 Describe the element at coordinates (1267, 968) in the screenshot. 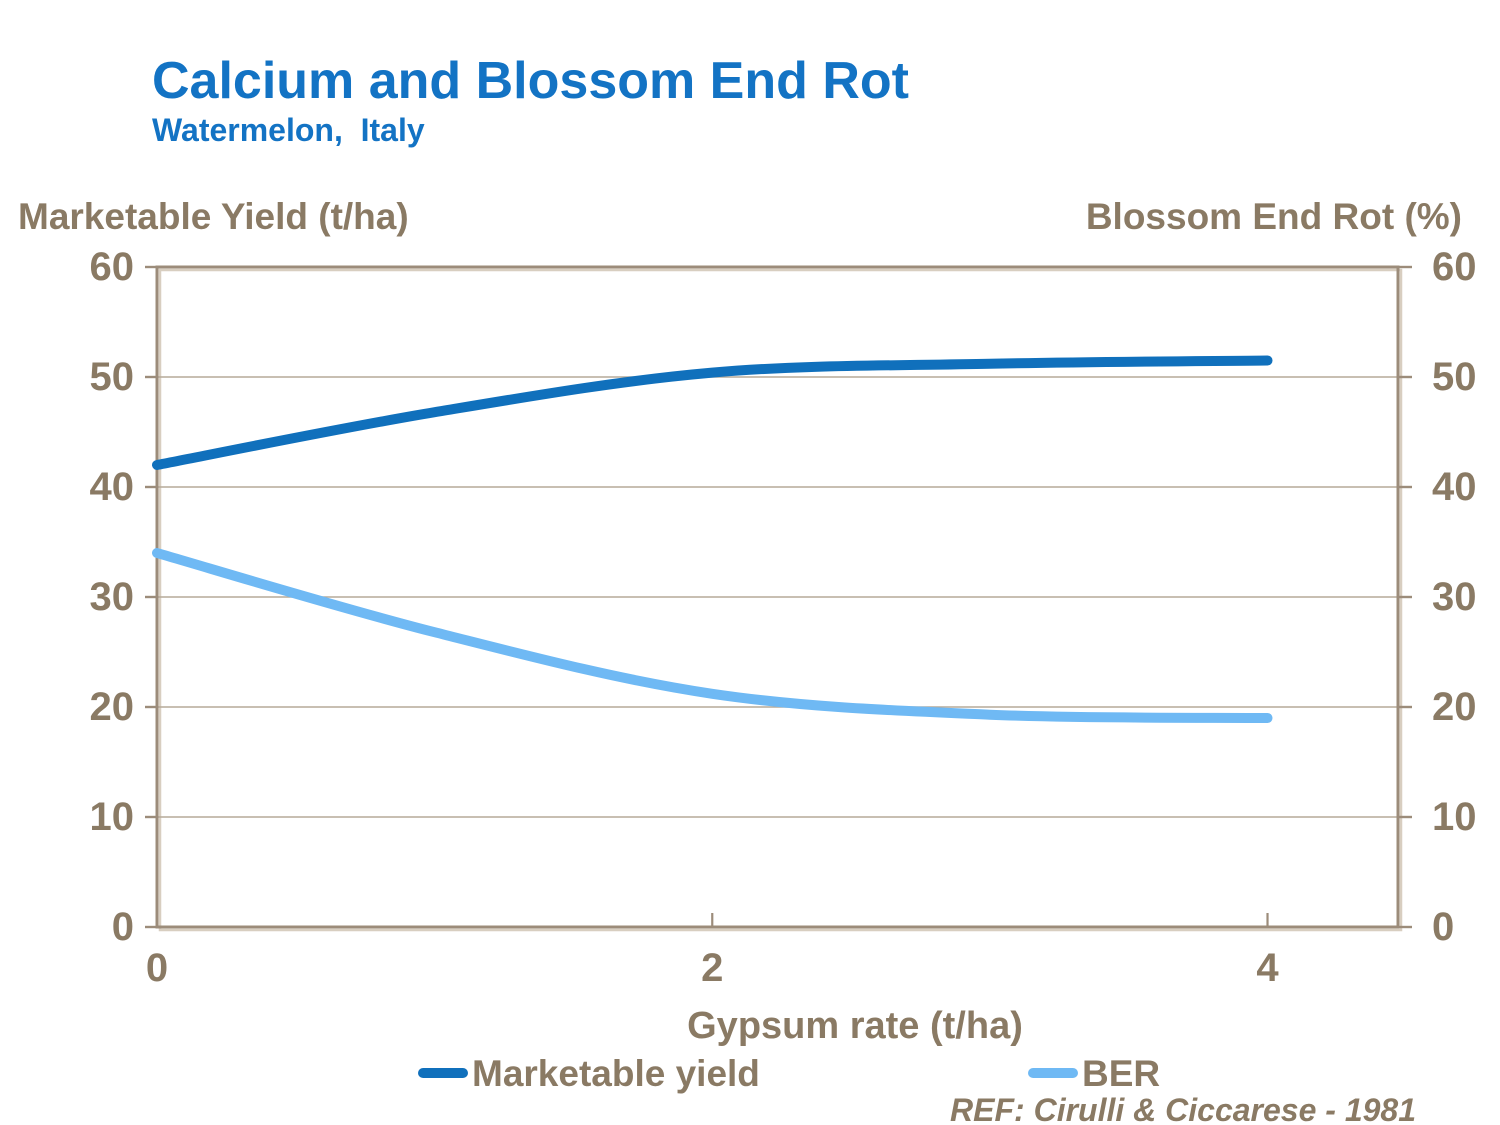

I see `x-tick-label: 4` at that location.